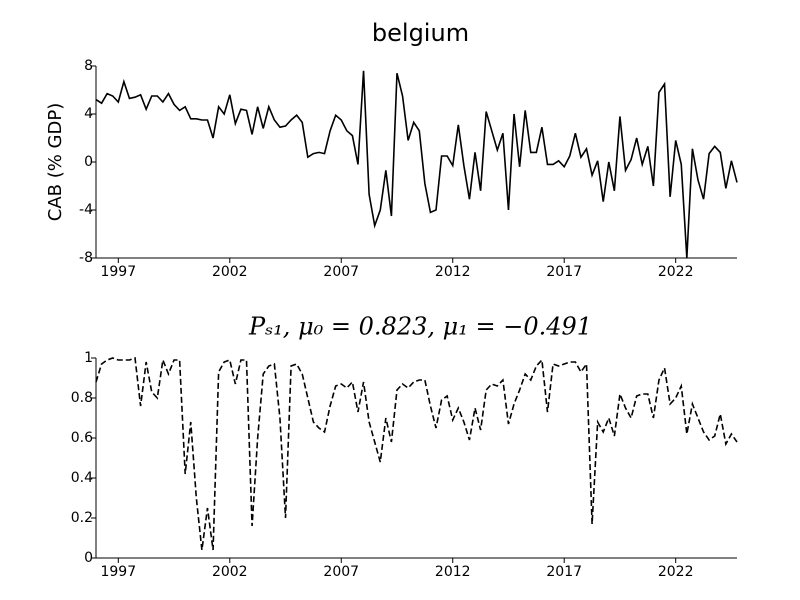 Image resolution: width=800 pixels, height=600 pixels. I want to click on y-tick-label: 0.2, so click(82, 518).